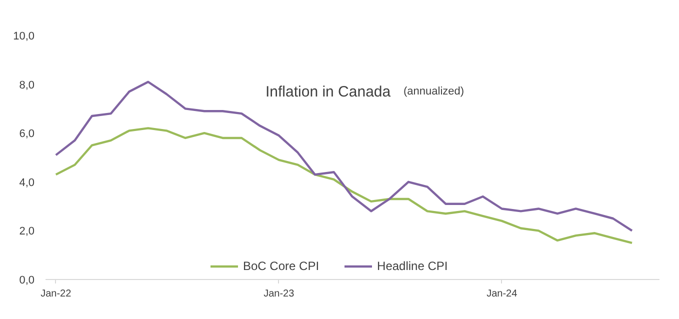 The image size is (679, 319). Describe the element at coordinates (56, 294) in the screenshot. I see `x-tick-label: Jan-22` at that location.